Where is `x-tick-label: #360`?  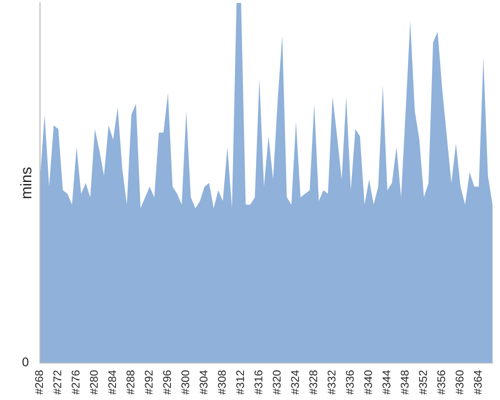
x-tick-label: #360 is located at coordinates (460, 382).